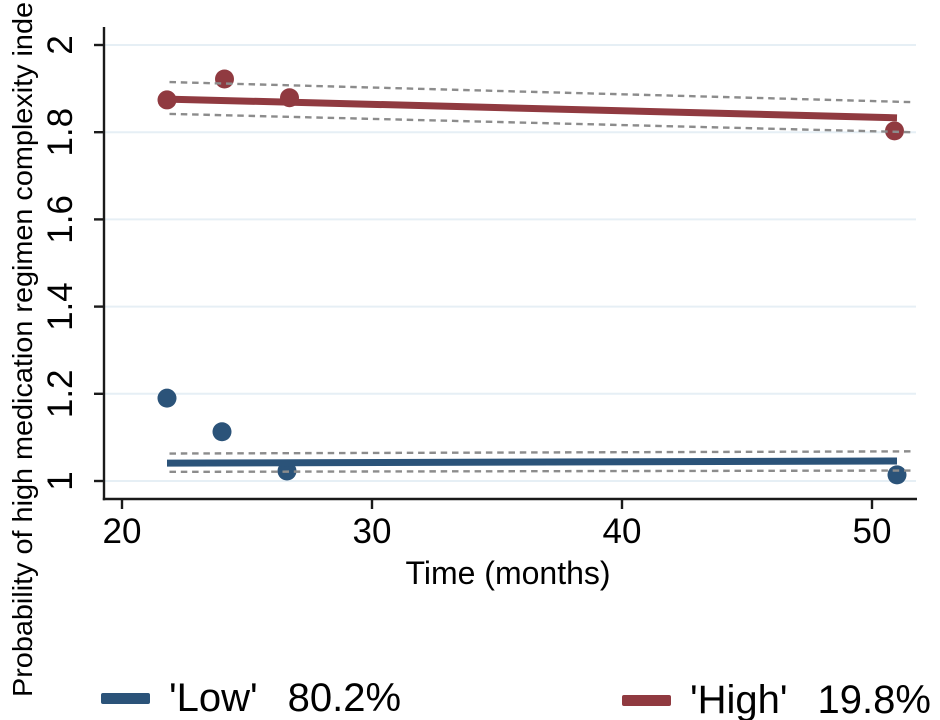 The width and height of the screenshot is (940, 720). What do you see at coordinates (541, 452) in the screenshot?
I see `low-ci-upper-line` at bounding box center [541, 452].